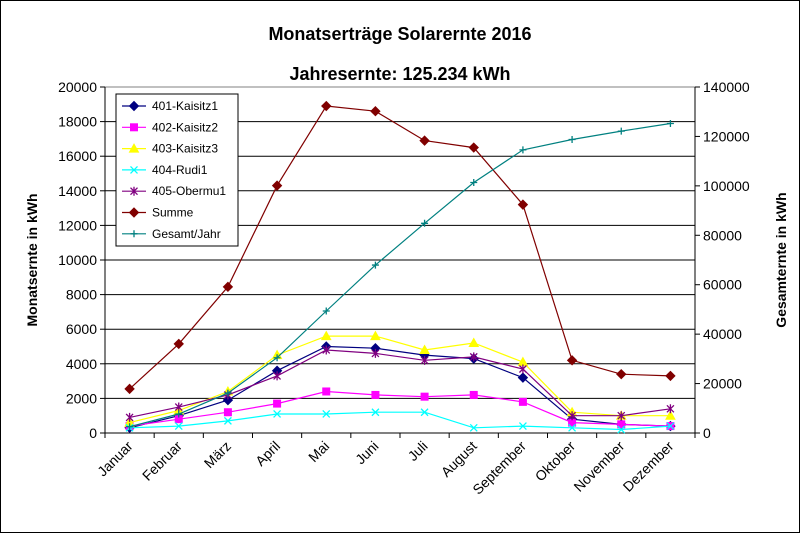  Describe the element at coordinates (180, 170) in the screenshot. I see `legend-label: 404-Rudi1` at that location.